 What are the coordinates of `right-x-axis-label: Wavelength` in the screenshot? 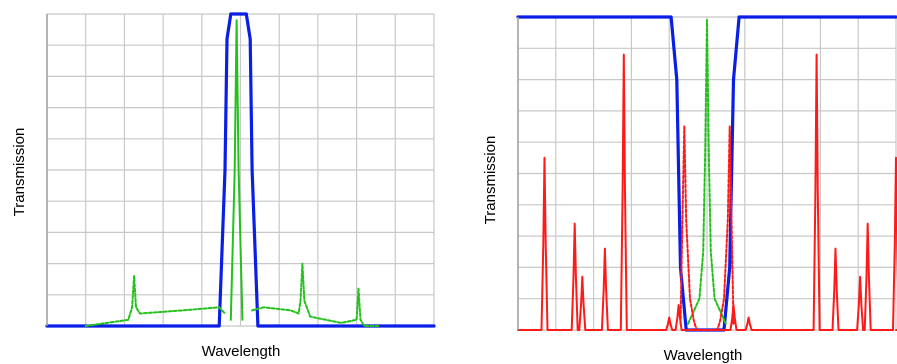 It's located at (703, 355).